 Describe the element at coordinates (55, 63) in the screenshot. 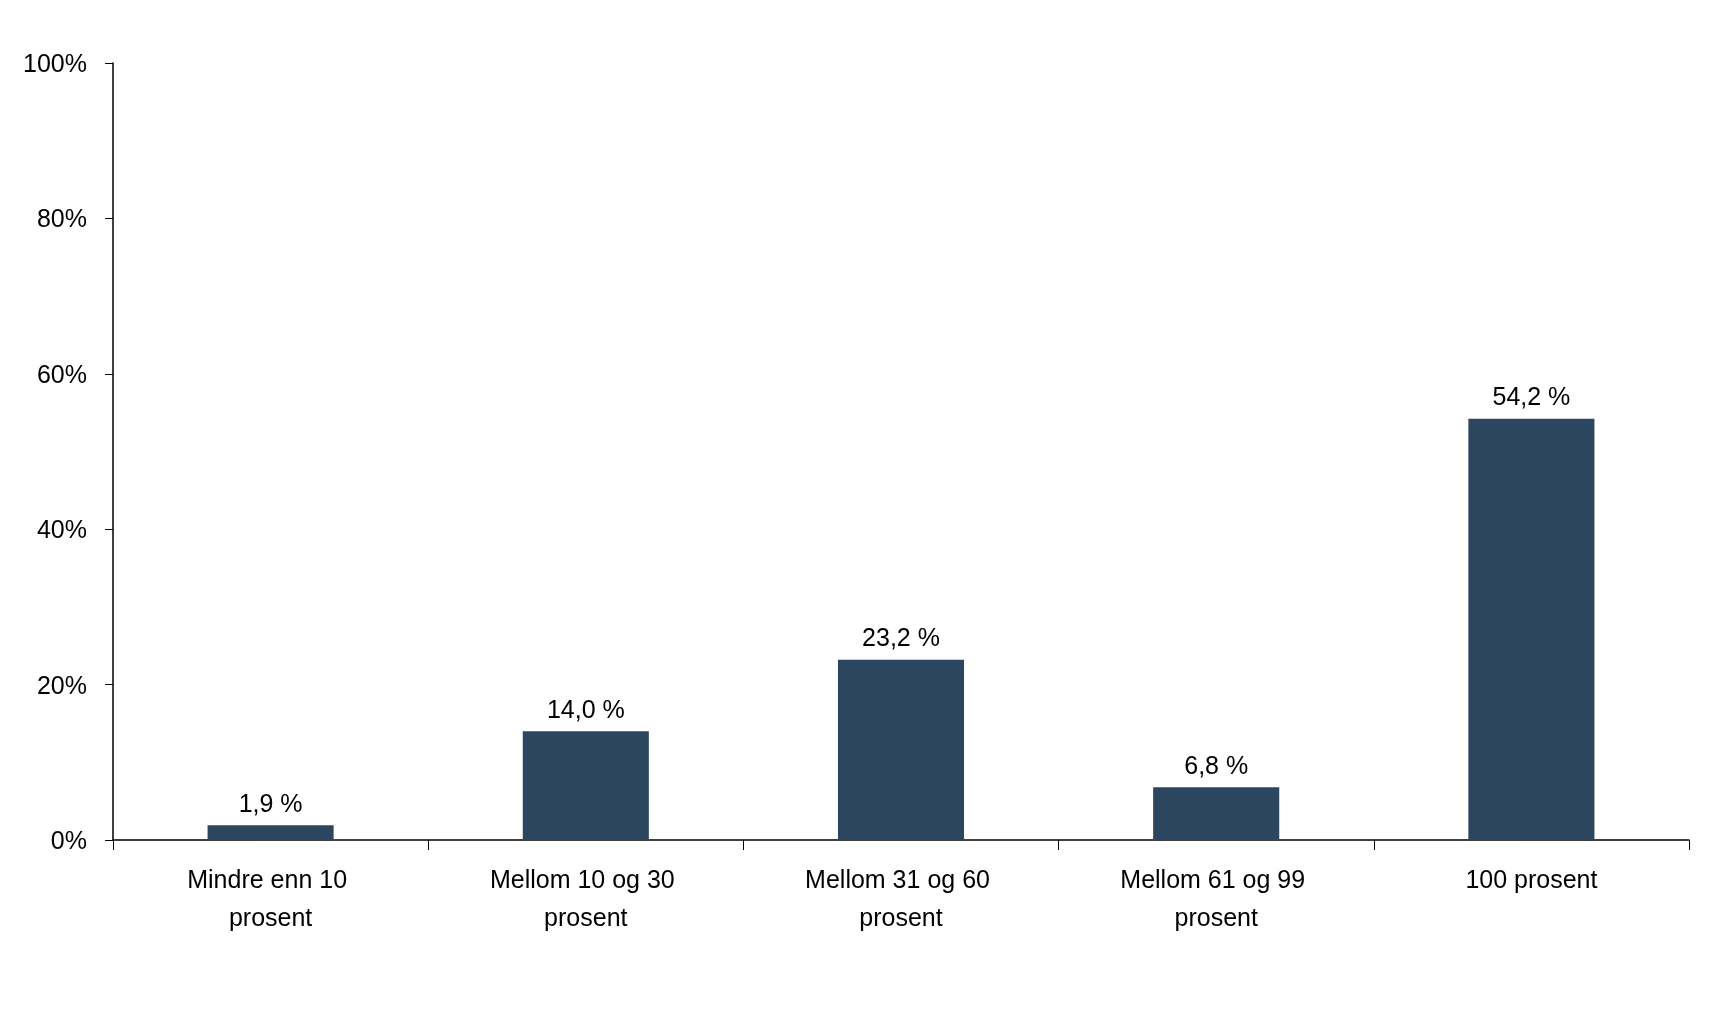

I see `y-tick-label: 100%` at that location.